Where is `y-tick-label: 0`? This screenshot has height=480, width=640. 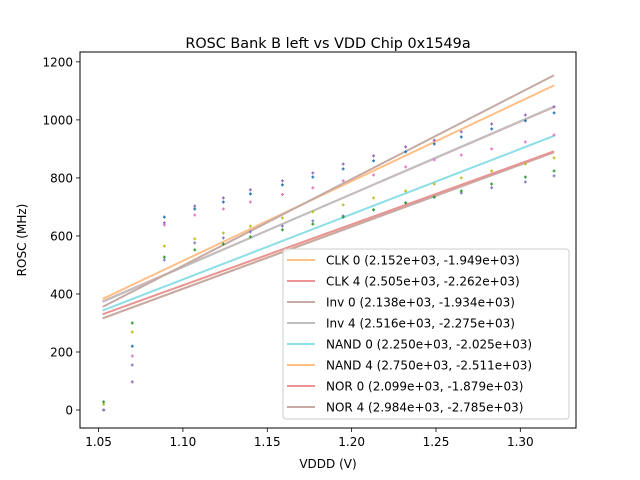 y-tick-label: 0 is located at coordinates (69, 411).